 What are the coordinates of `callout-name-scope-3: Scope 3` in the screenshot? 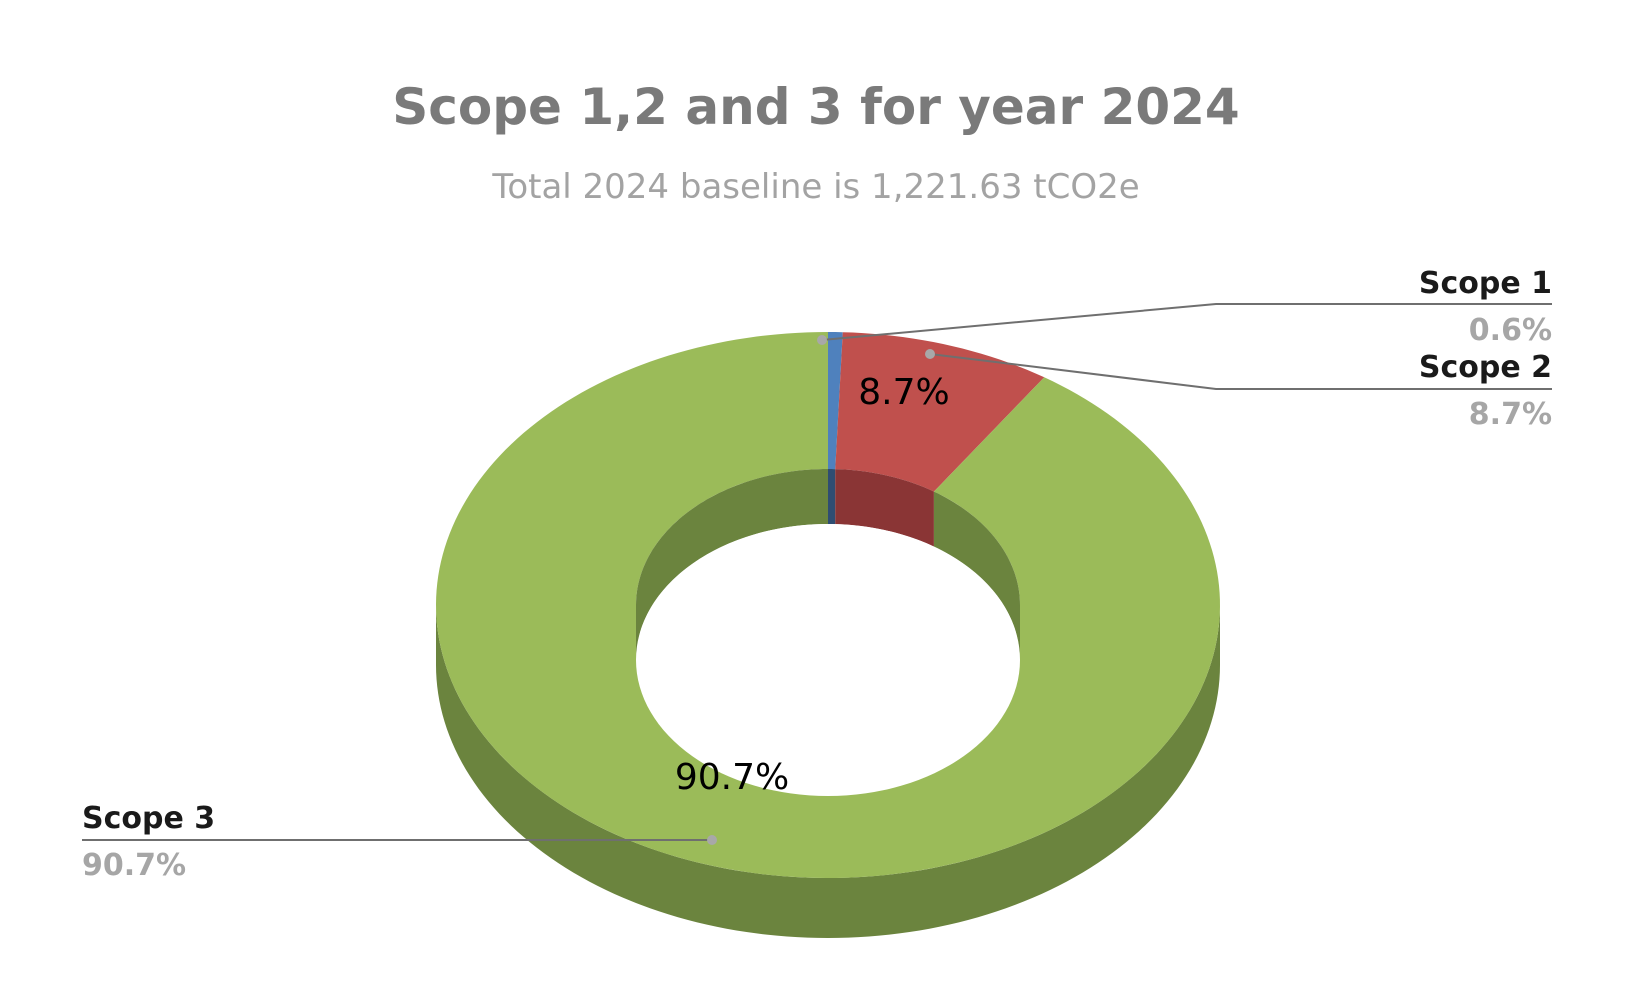 It's located at (148, 818).